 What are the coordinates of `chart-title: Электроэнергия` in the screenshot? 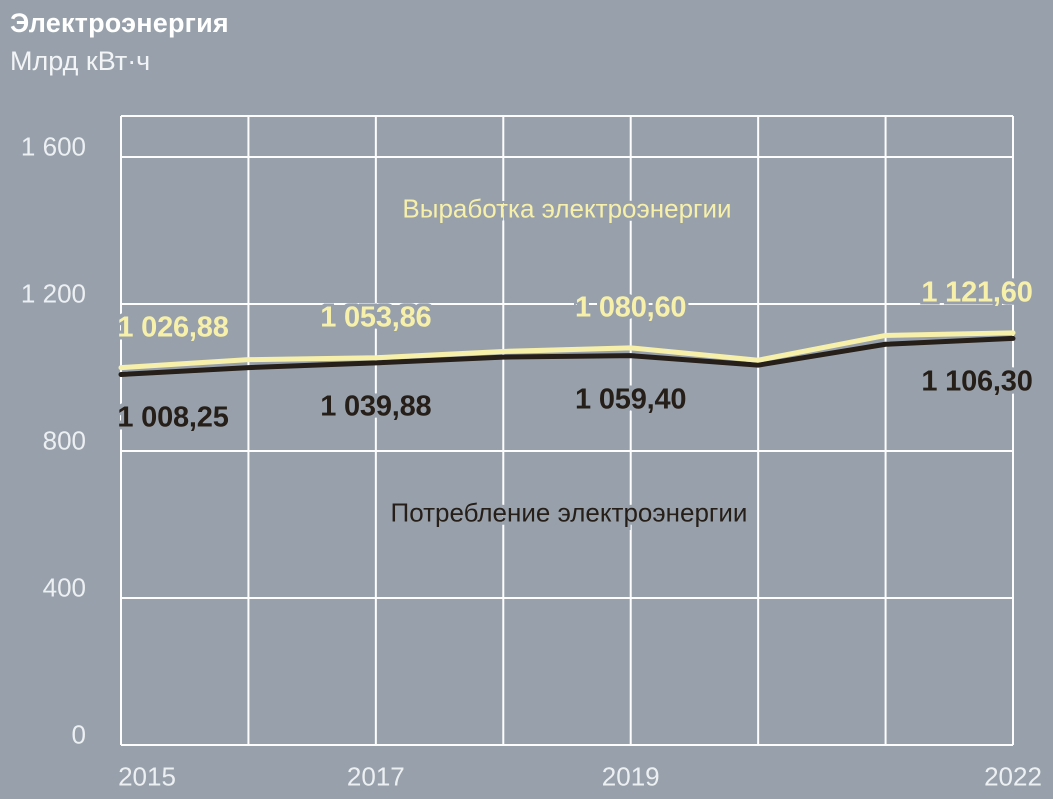 It's located at (119, 23).